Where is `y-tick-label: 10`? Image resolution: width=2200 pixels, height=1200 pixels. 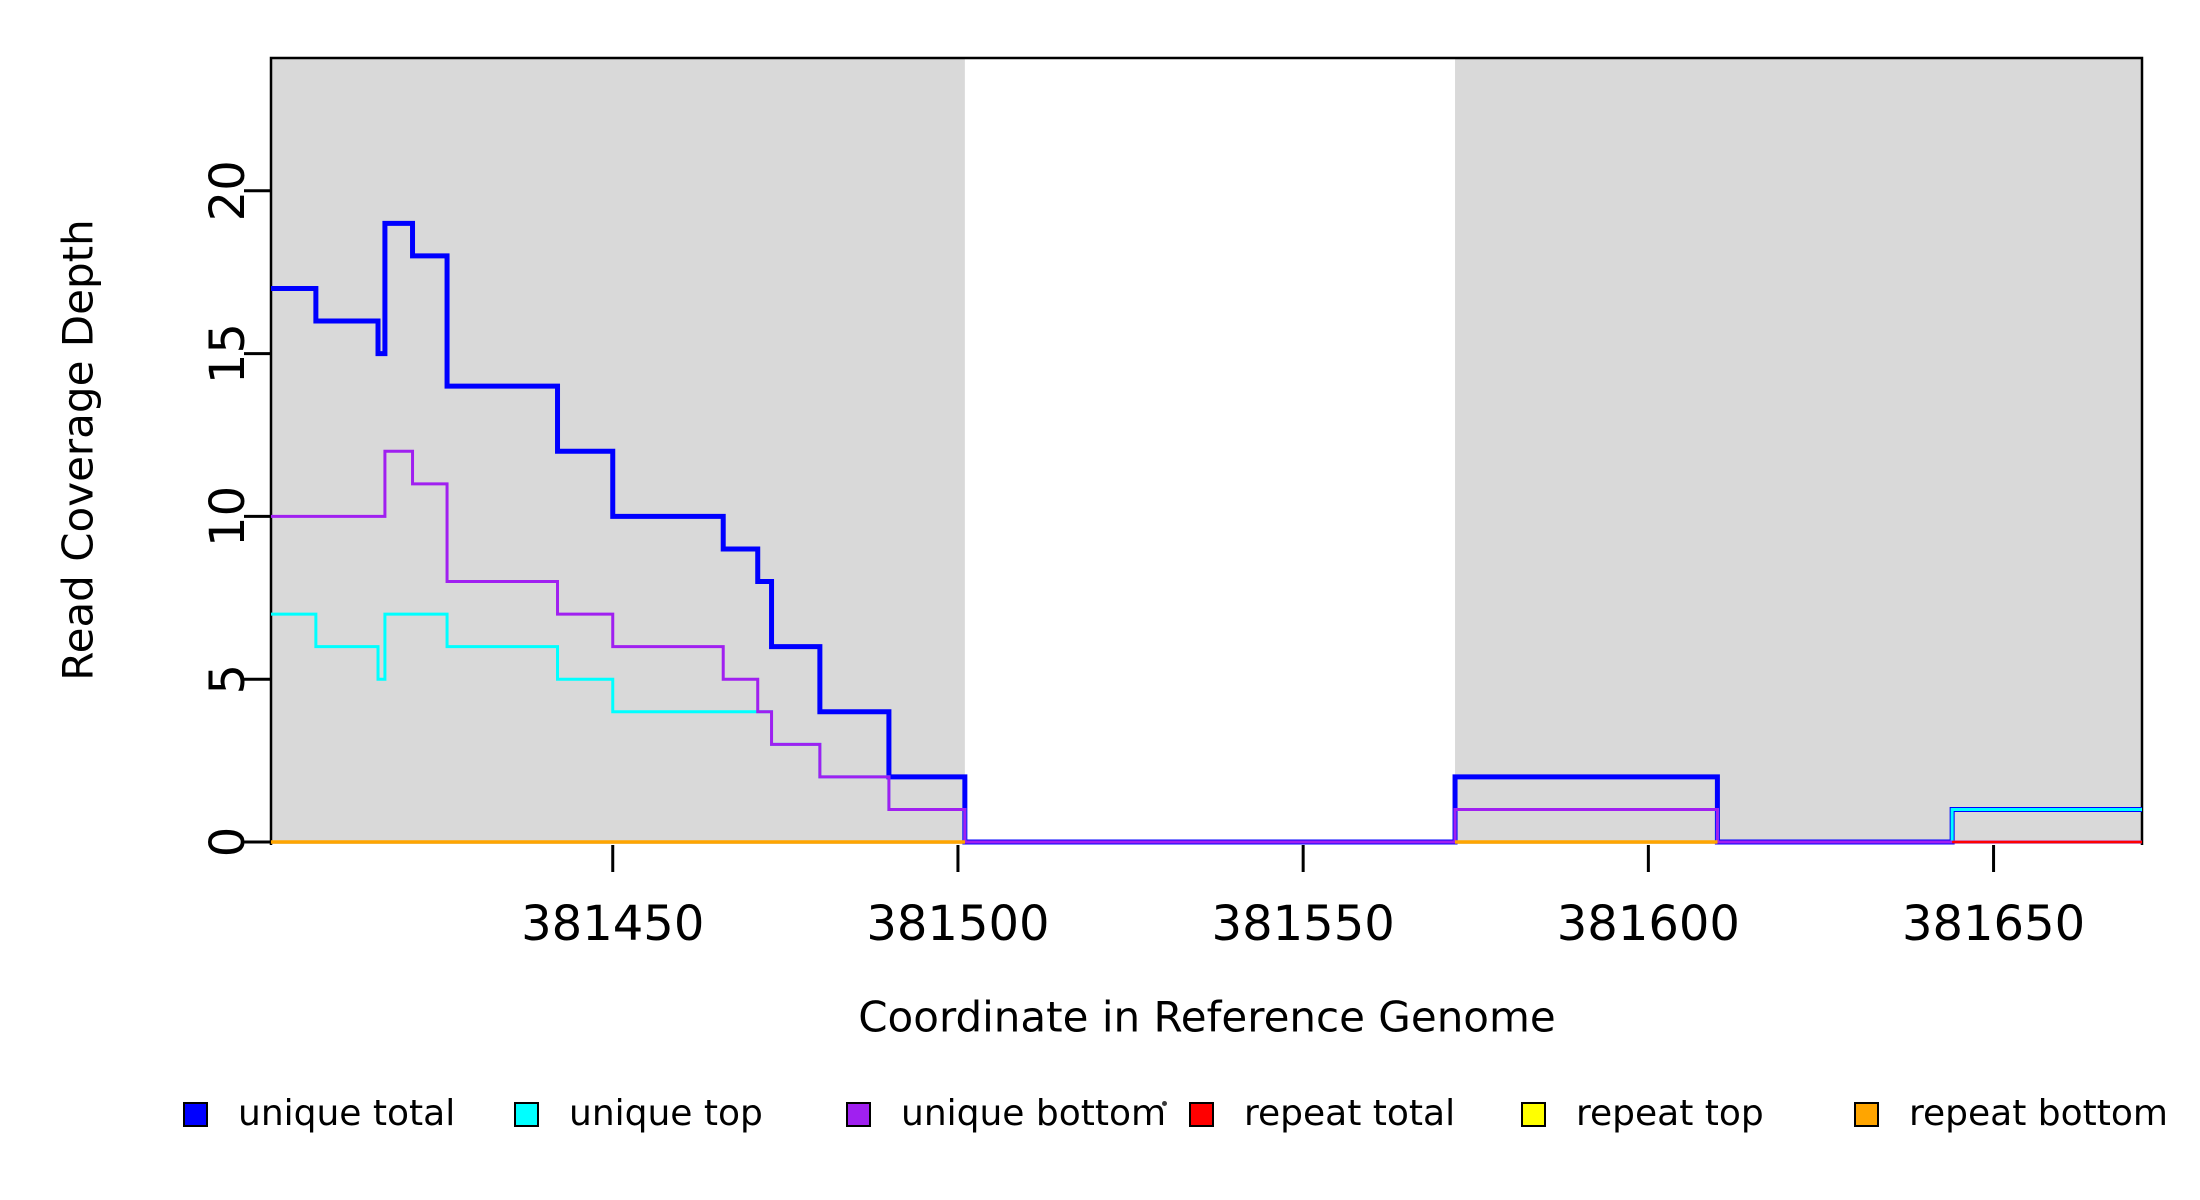
y-tick-label: 10 is located at coordinates (228, 516).